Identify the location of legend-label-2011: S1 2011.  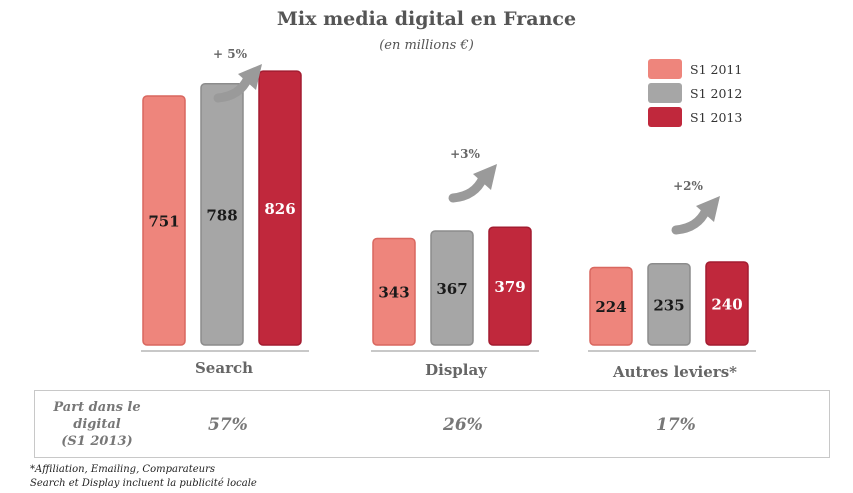
(716, 69).